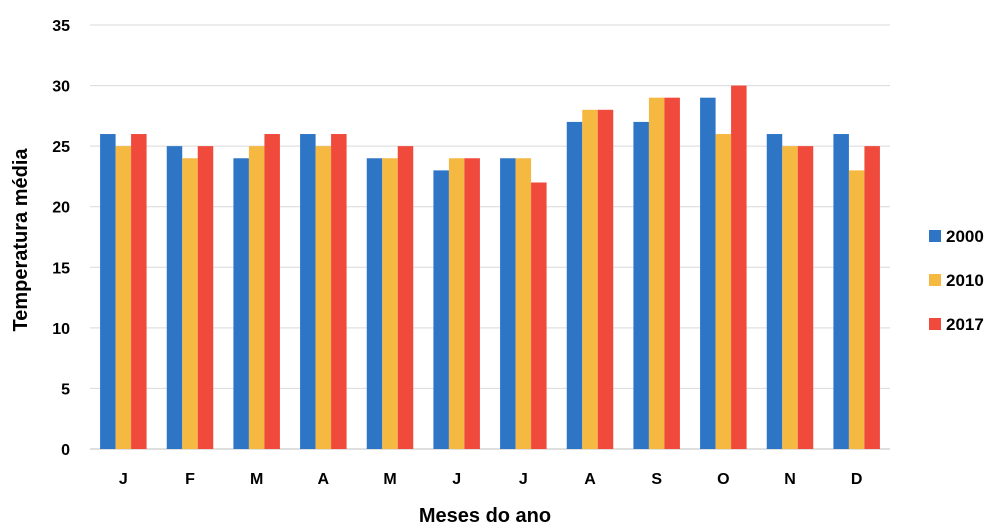 This screenshot has width=1005, height=529. What do you see at coordinates (965, 324) in the screenshot?
I see `legend-label: 2017` at bounding box center [965, 324].